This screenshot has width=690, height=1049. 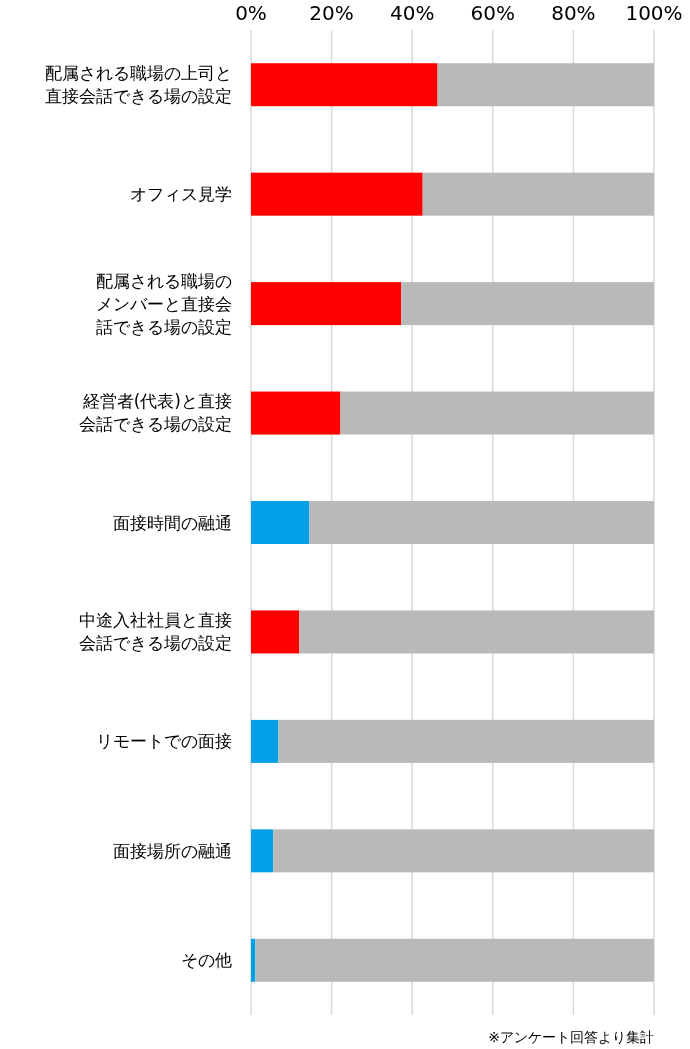 What do you see at coordinates (493, 13) in the screenshot?
I see `x-tick-label: 60%` at bounding box center [493, 13].